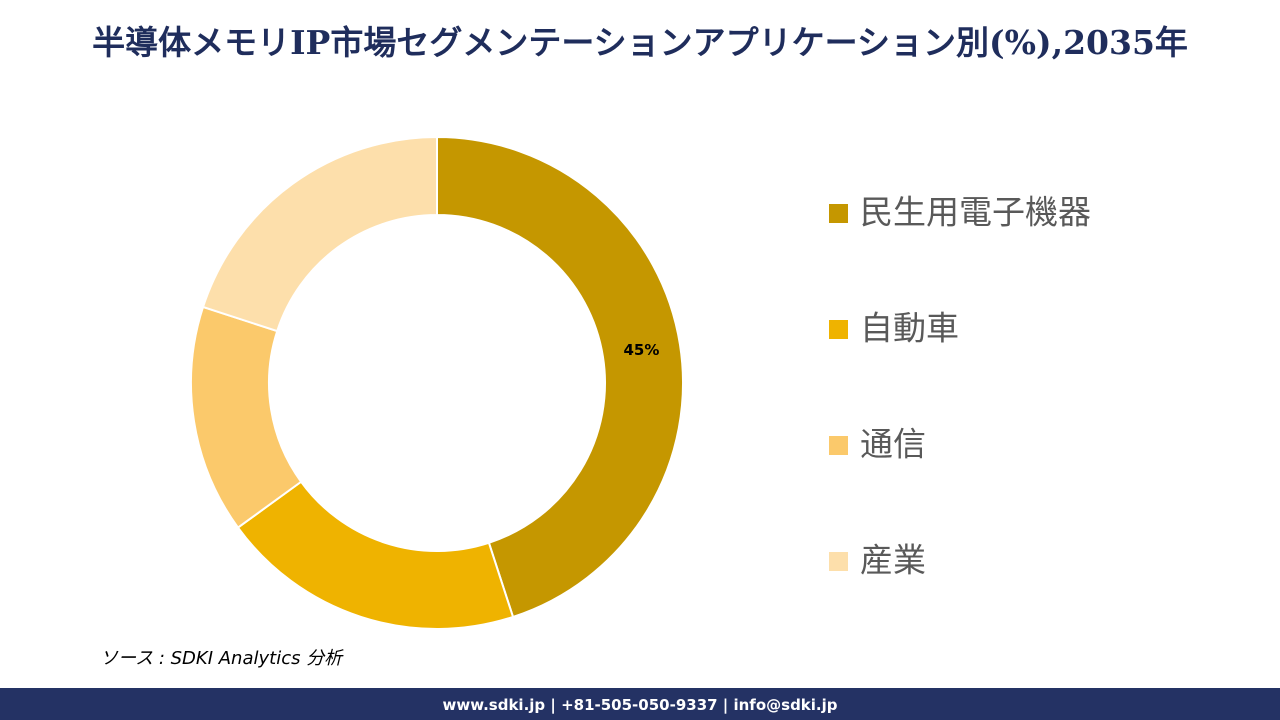 This screenshot has width=1280, height=720. Describe the element at coordinates (222, 658) in the screenshot. I see `source: ソース : SDKI Analytics 分析` at that location.